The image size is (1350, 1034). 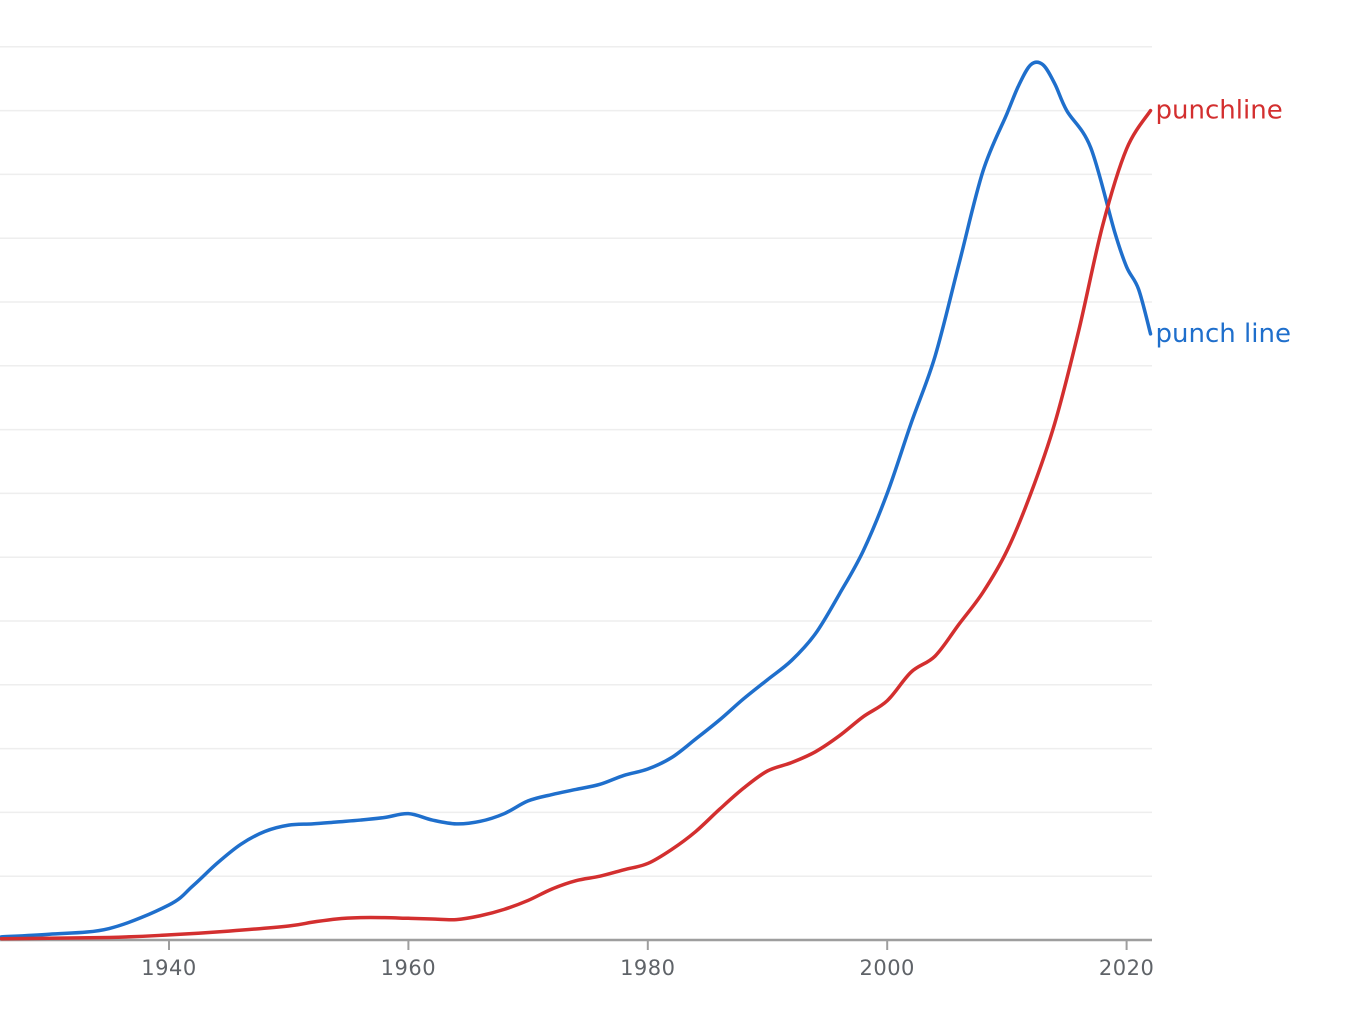 I want to click on x-tick-label-2020: 2020, so click(x=1126, y=968).